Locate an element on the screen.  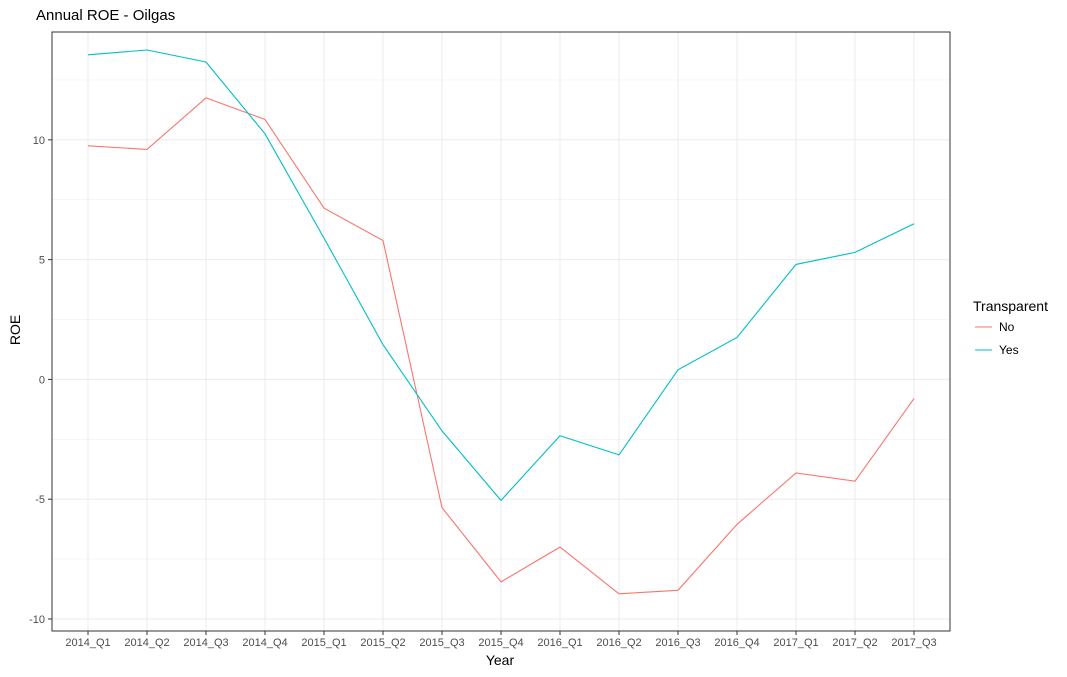
chart-title: Annual ROE - Oilgas is located at coordinates (105, 15).